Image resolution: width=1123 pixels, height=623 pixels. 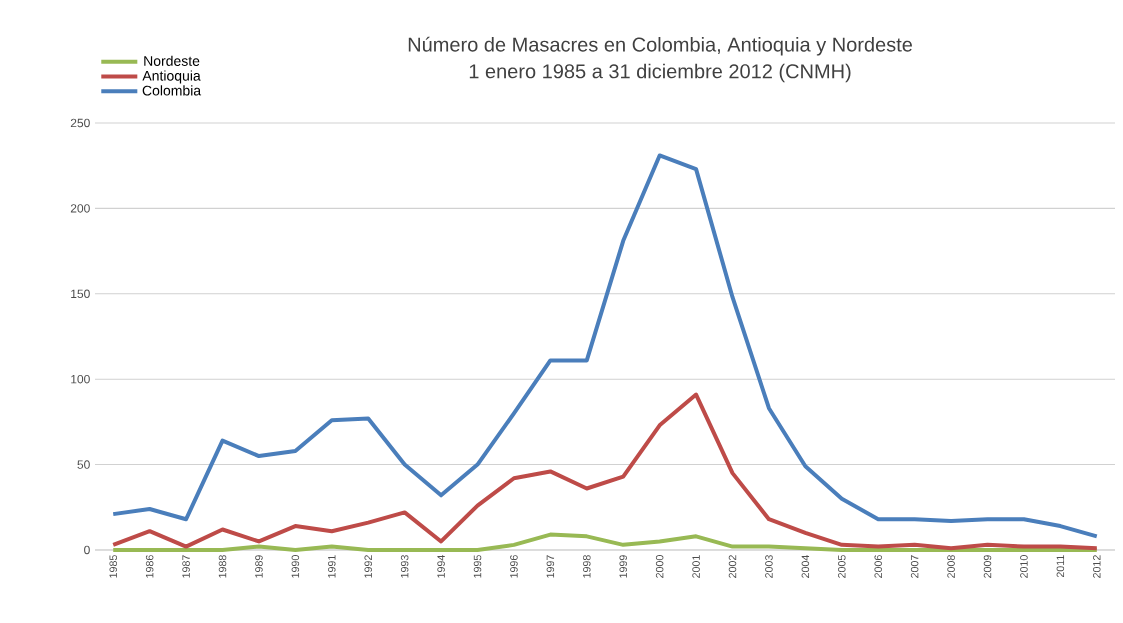 What do you see at coordinates (769, 566) in the screenshot?
I see `x-tick-label: 2003` at bounding box center [769, 566].